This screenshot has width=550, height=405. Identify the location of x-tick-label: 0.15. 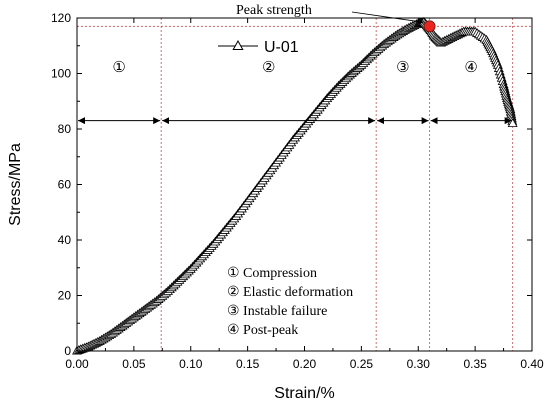
(248, 364).